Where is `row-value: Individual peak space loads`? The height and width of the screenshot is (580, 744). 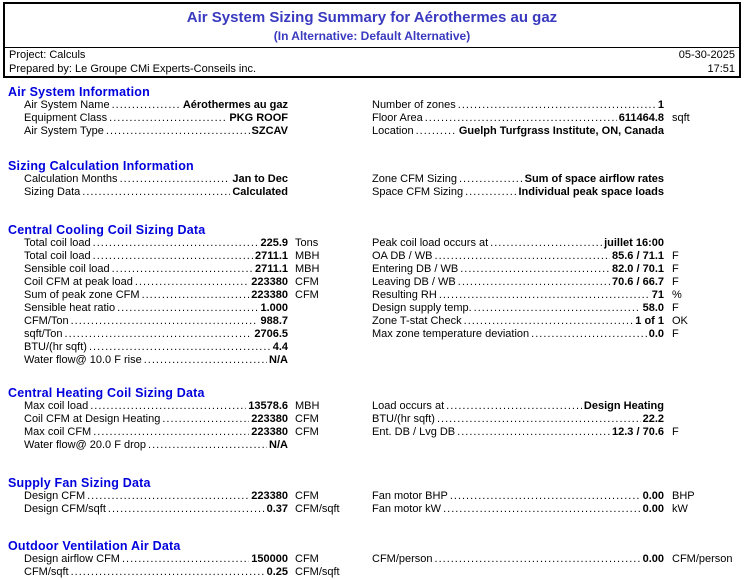 row-value: Individual peak space loads is located at coordinates (591, 192).